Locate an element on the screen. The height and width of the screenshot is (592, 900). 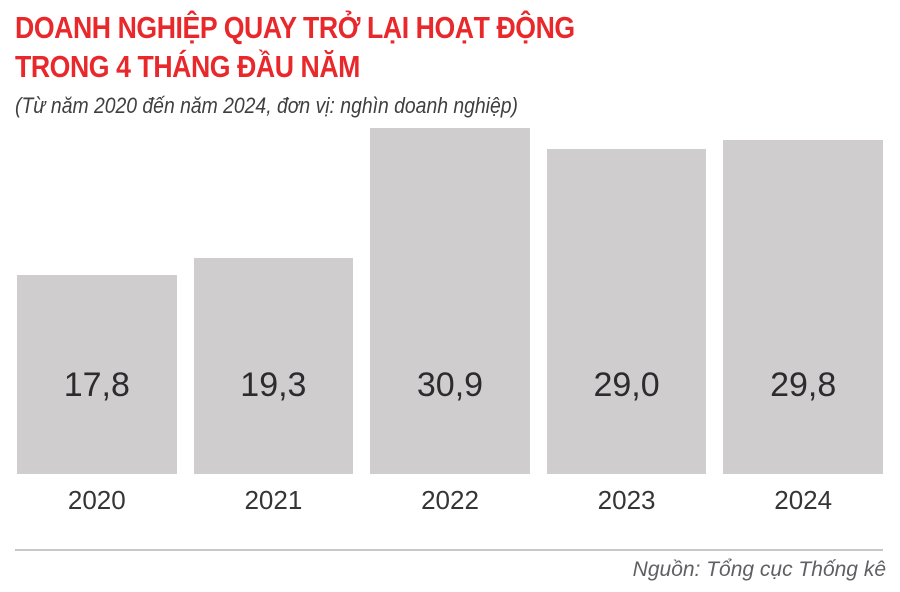
bar-group: 30,9 2022 is located at coordinates (450, 316).